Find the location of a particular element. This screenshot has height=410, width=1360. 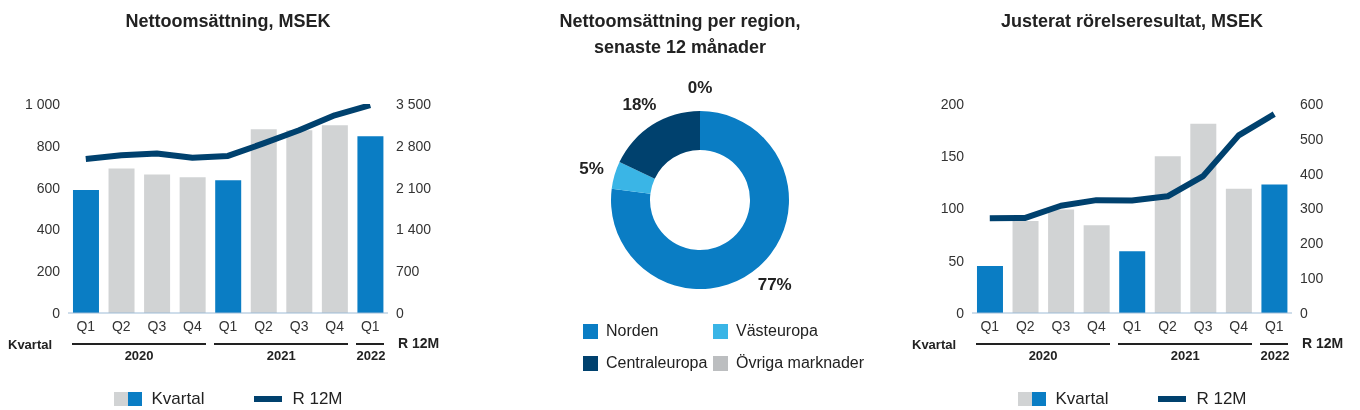

y-tick-label: 50 is located at coordinates (956, 260).